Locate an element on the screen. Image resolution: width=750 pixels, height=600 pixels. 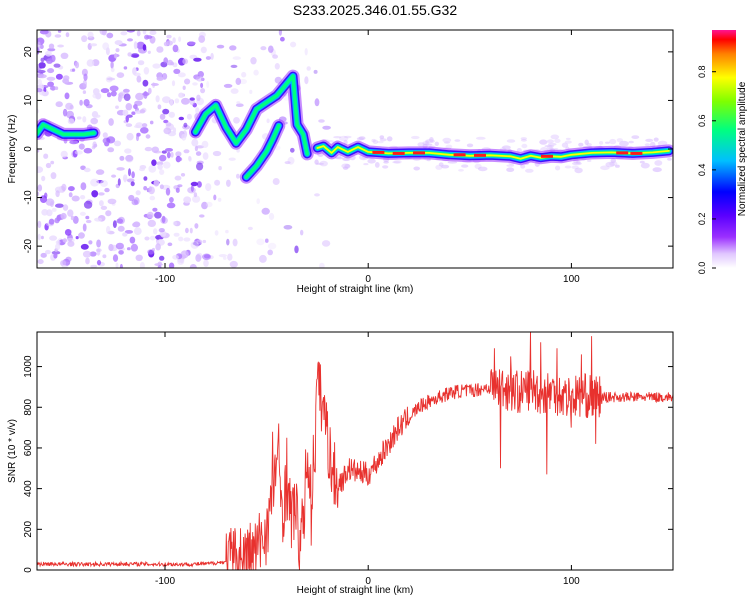
ridge-hotspot is located at coordinates (459, 155).